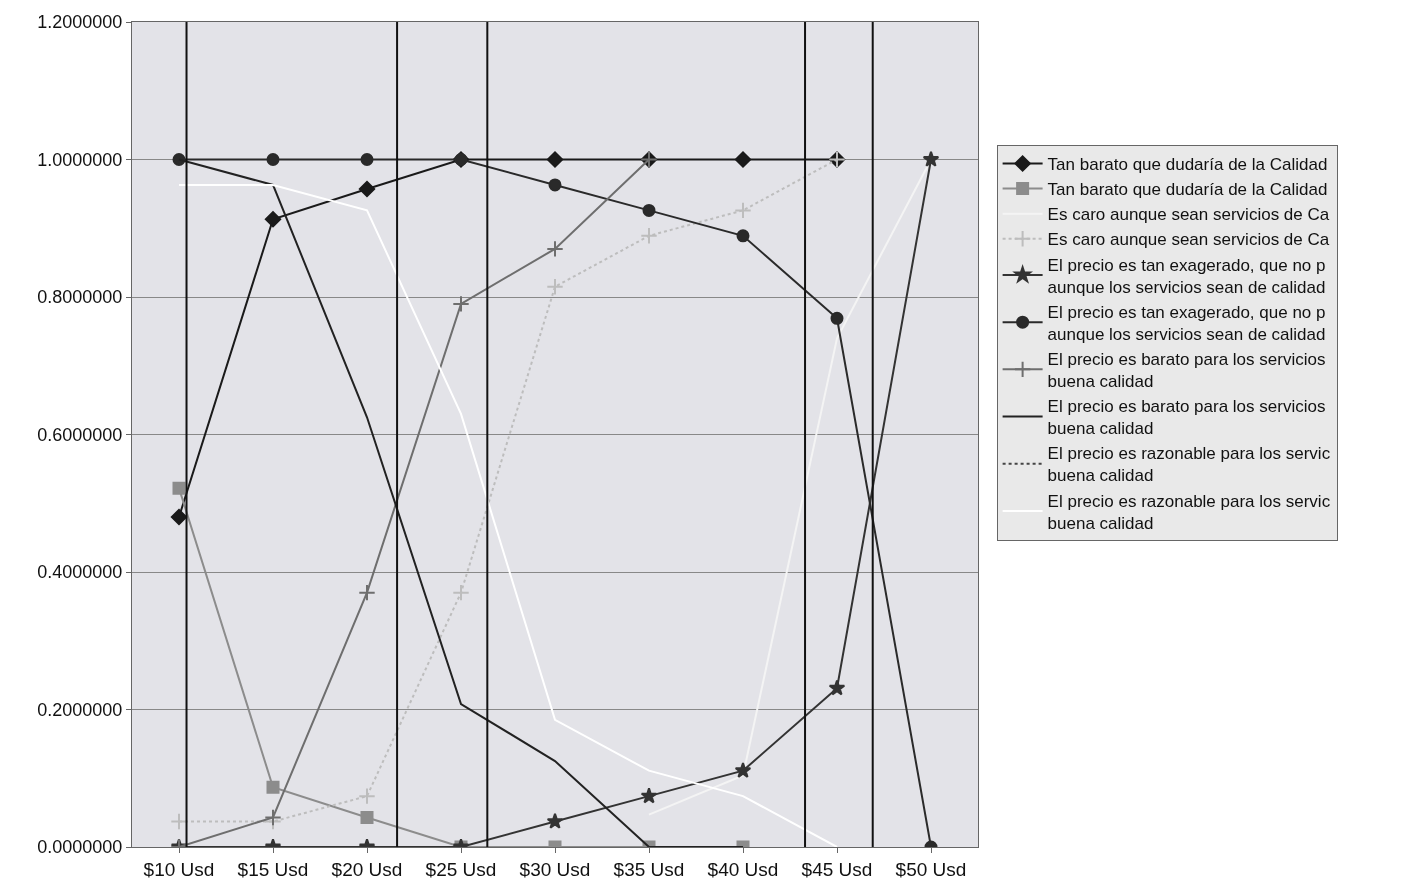 Image resolution: width=1428 pixels, height=891 pixels. What do you see at coordinates (80, 297) in the screenshot?
I see `y-tick-label: 0.8000000` at bounding box center [80, 297].